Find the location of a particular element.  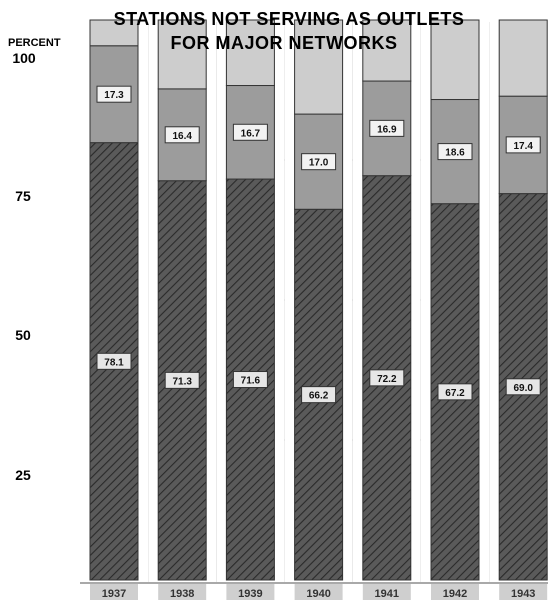

x-tick-box-1937 is located at coordinates (114, 592).